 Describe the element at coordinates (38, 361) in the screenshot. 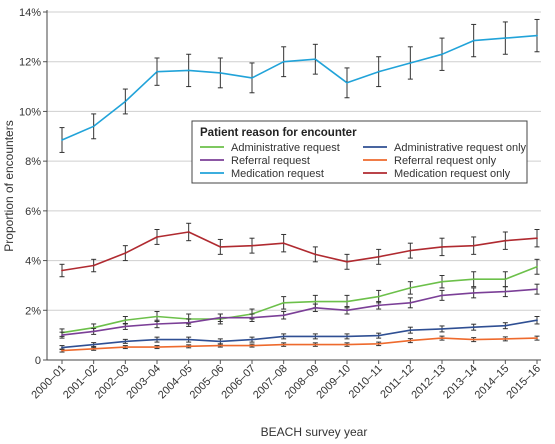

I see `y-tick-label: 0` at that location.